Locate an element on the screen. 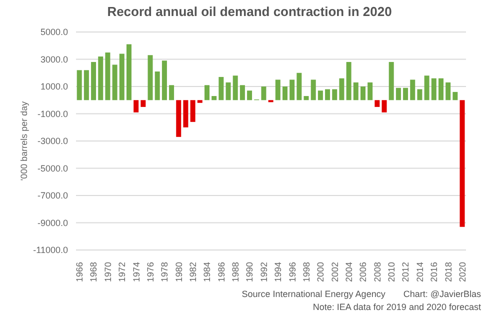 This screenshot has height=321, width=499. x-tick-label: 1974 is located at coordinates (136, 272).